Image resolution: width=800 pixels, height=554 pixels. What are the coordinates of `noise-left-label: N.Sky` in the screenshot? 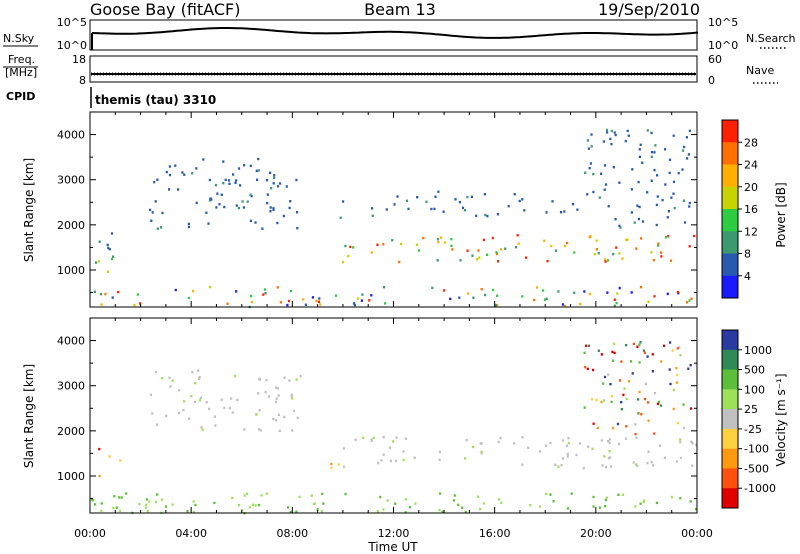 It's located at (19, 38).